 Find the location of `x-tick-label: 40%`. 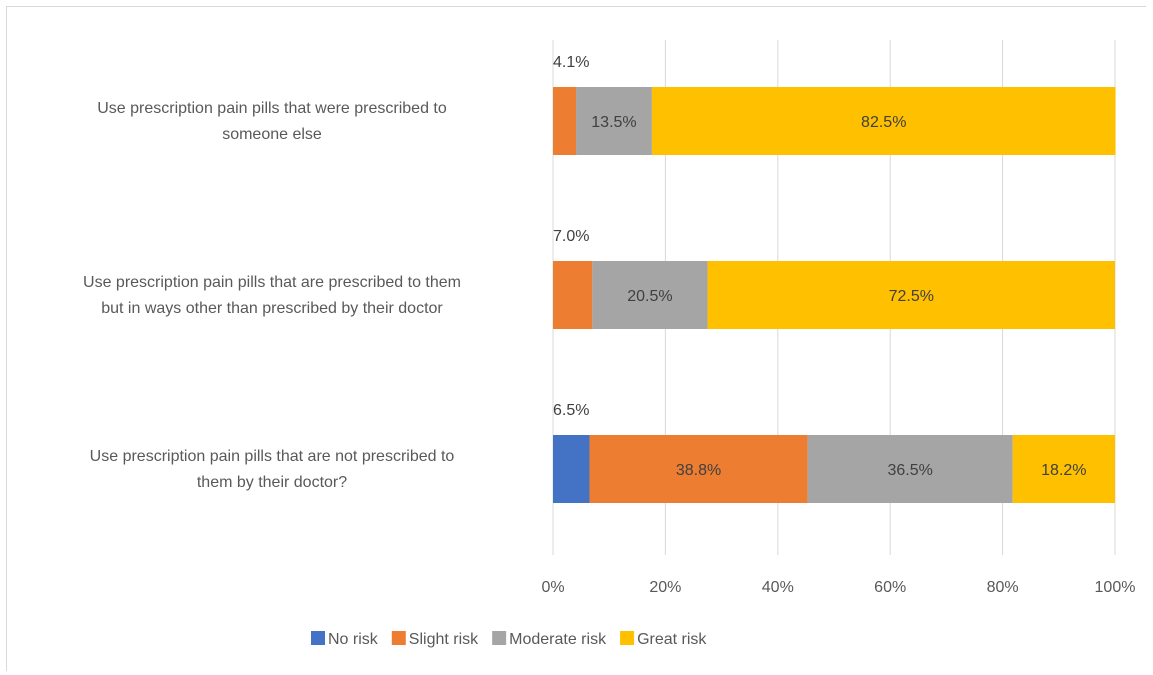

x-tick-label: 40% is located at coordinates (778, 587).